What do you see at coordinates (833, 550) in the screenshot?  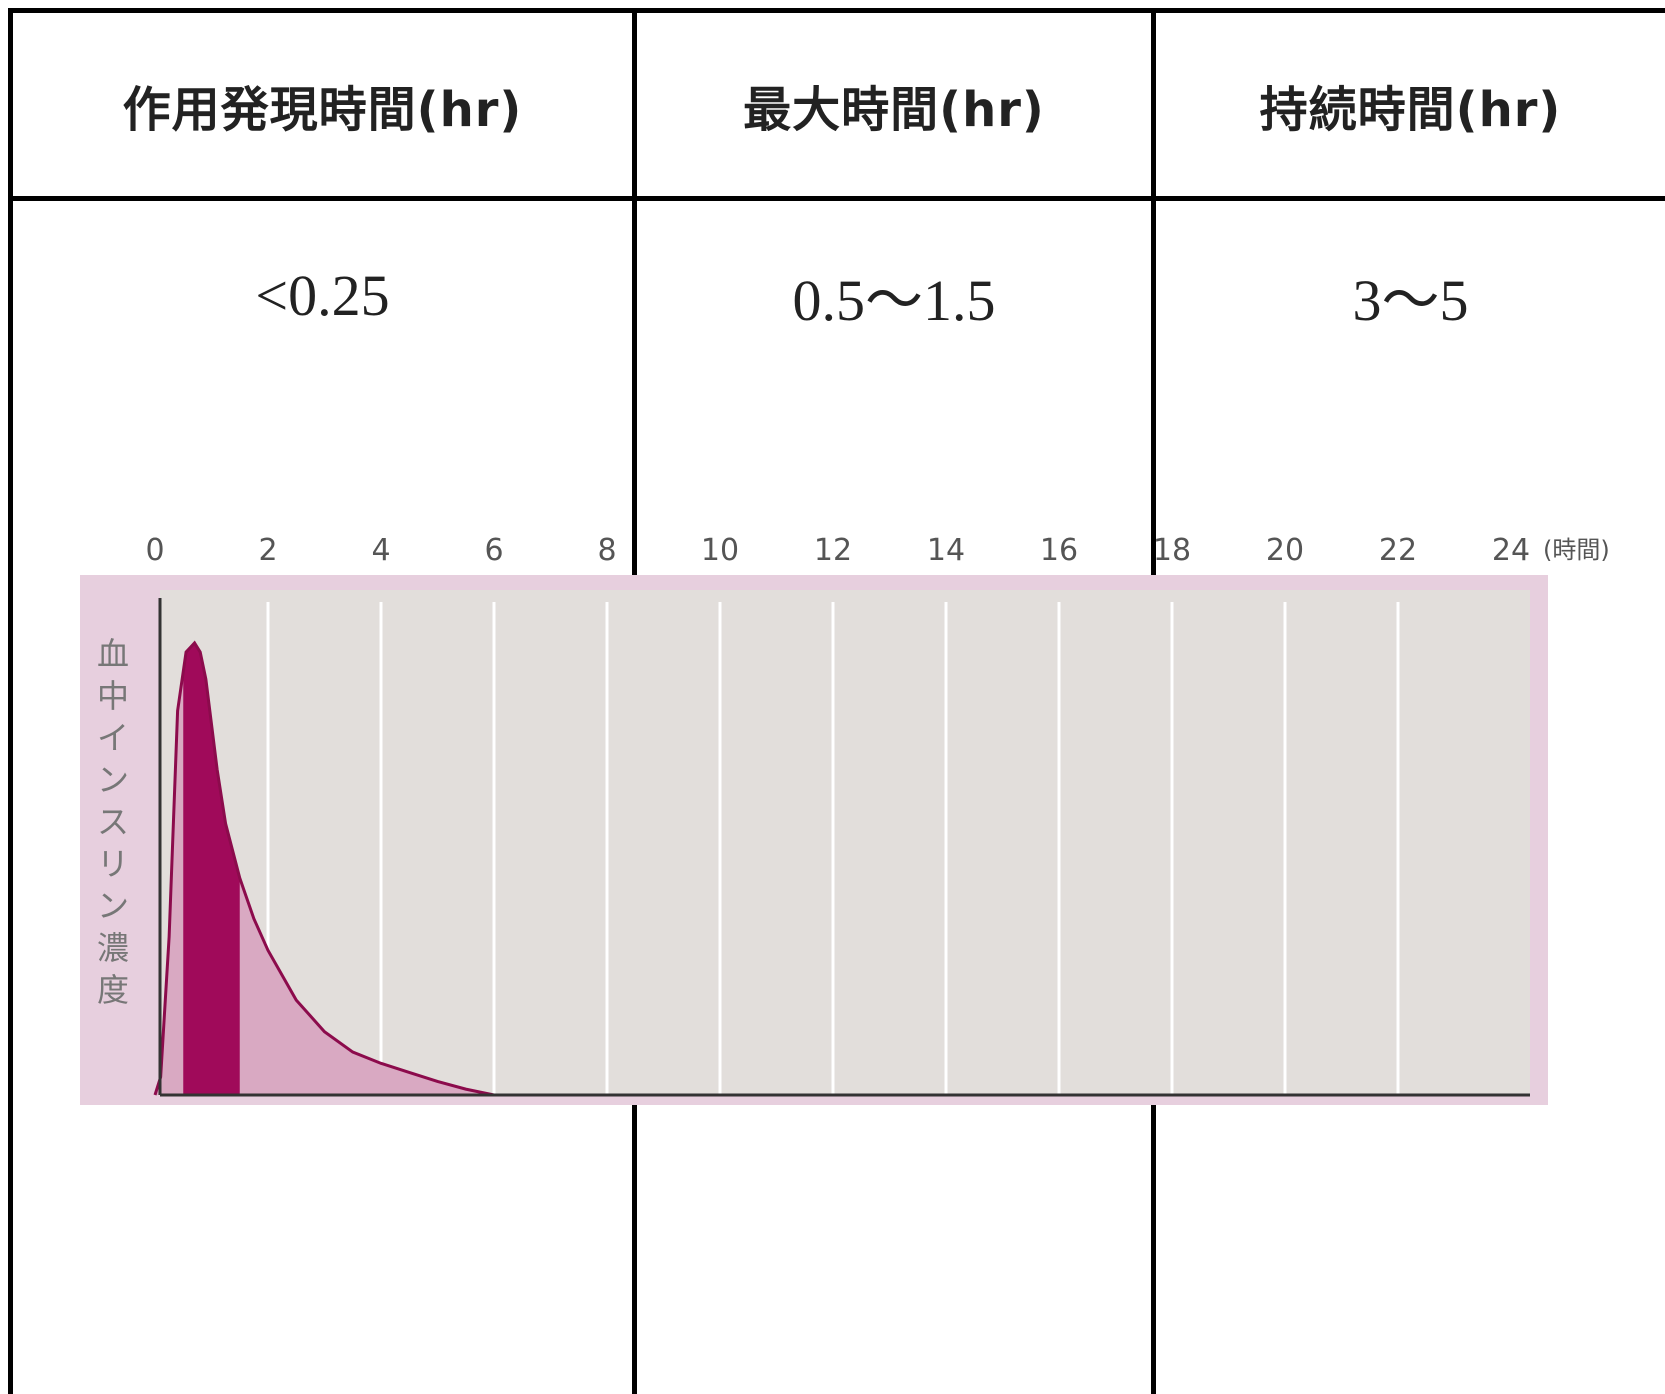 I see `x-tick-label: 12` at bounding box center [833, 550].